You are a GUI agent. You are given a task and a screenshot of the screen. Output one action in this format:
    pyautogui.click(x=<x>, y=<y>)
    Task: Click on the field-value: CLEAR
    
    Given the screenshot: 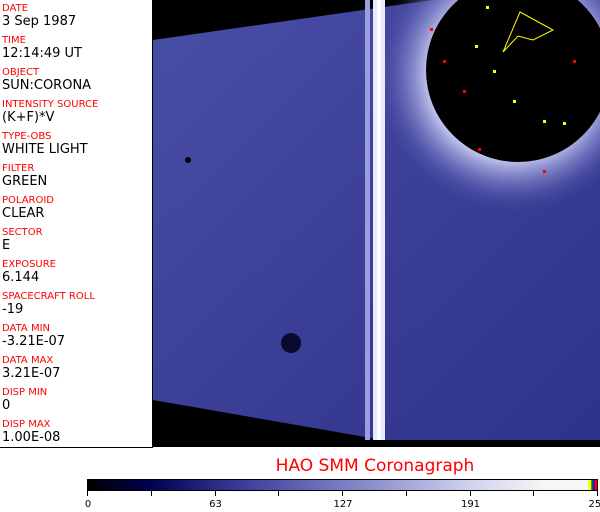 What is the action you would take?
    pyautogui.click(x=23, y=213)
    